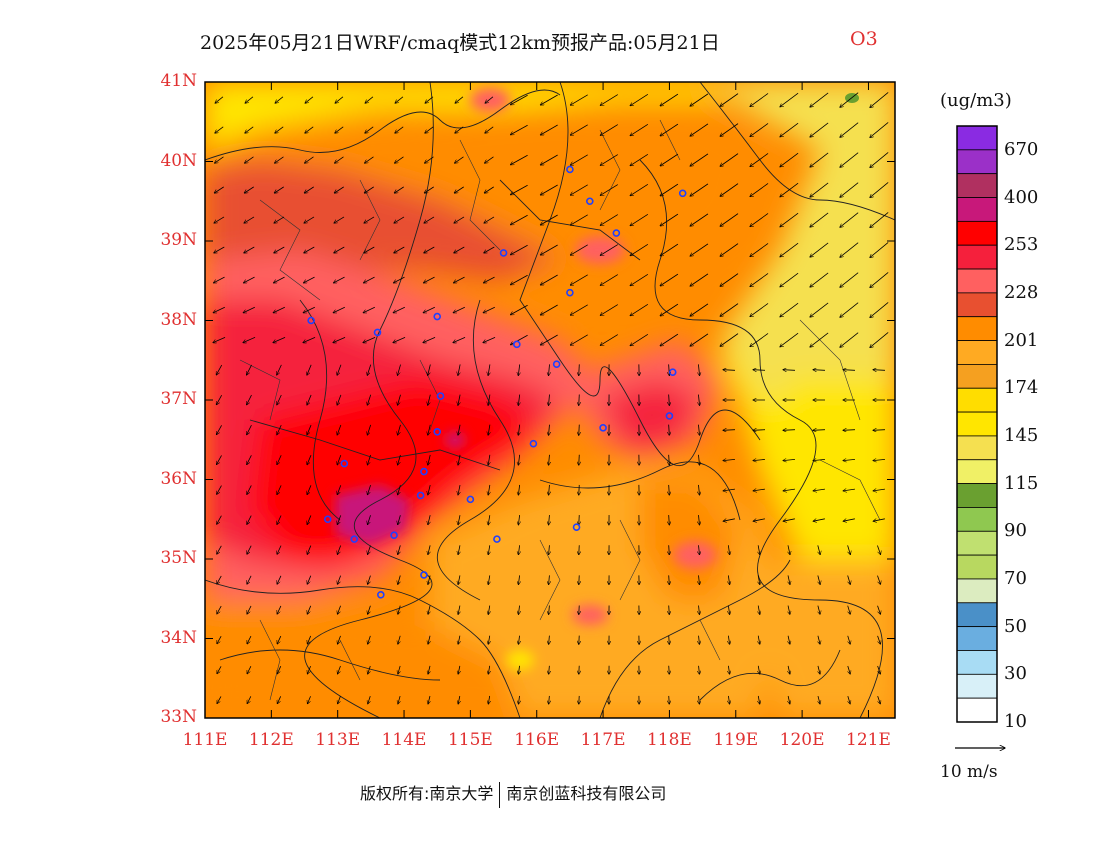 The width and height of the screenshot is (1100, 850). Describe the element at coordinates (864, 39) in the screenshot. I see `species-label: O3` at that location.